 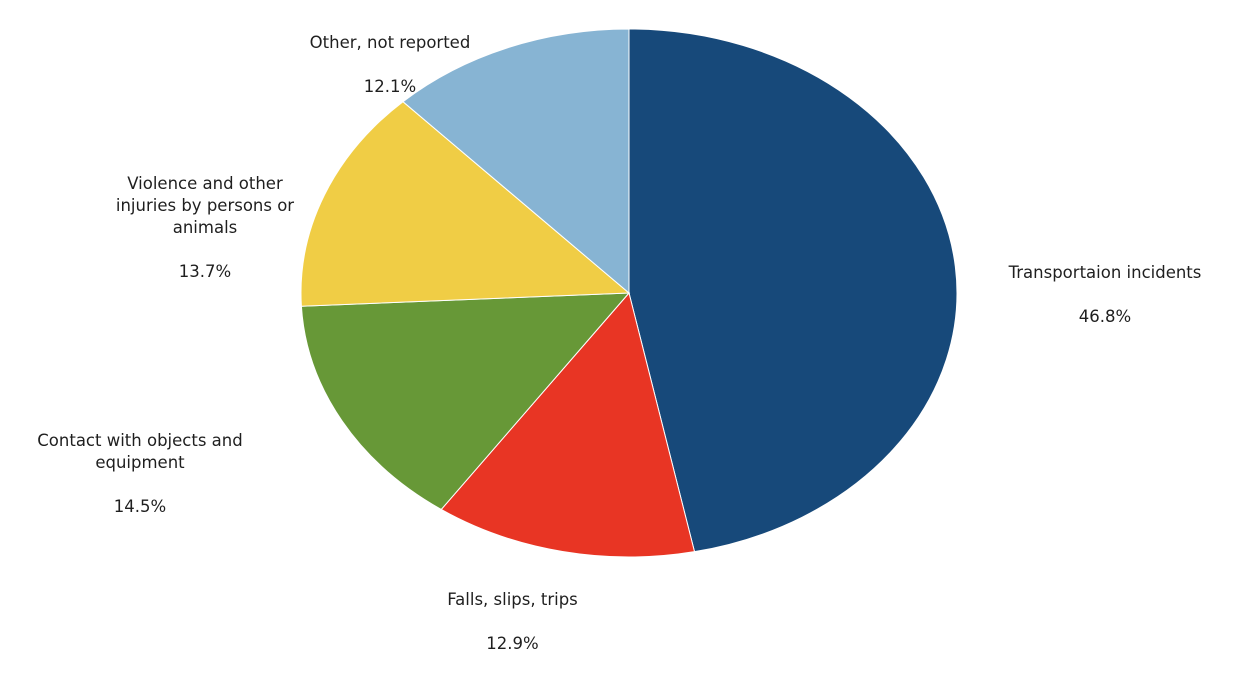 What do you see at coordinates (512, 622) in the screenshot?
I see `slice-label-falls: Falls, slips, trips 12.9%` at bounding box center [512, 622].